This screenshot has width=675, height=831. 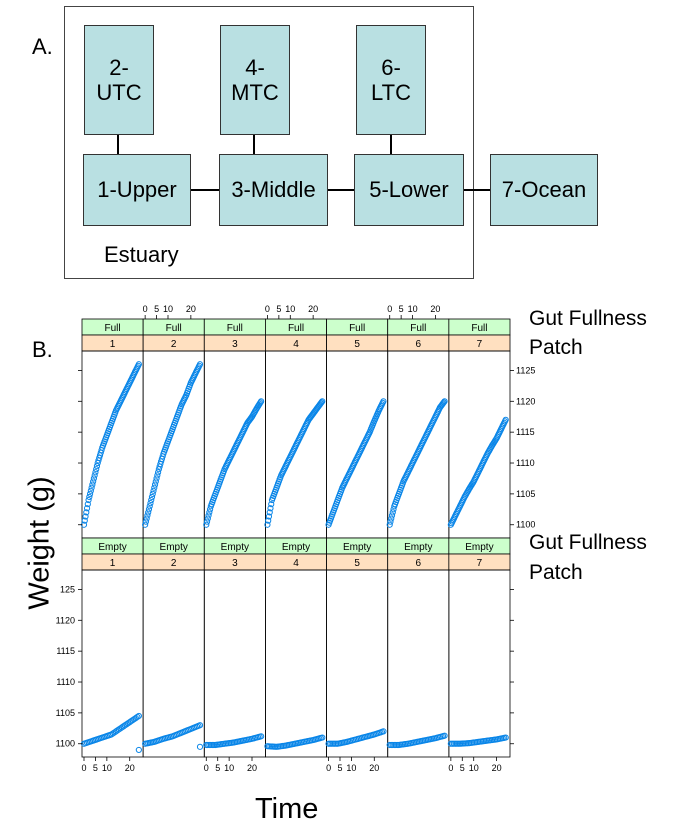 What do you see at coordinates (174, 563) in the screenshot?
I see `strip-patch-label: 2` at bounding box center [174, 563].